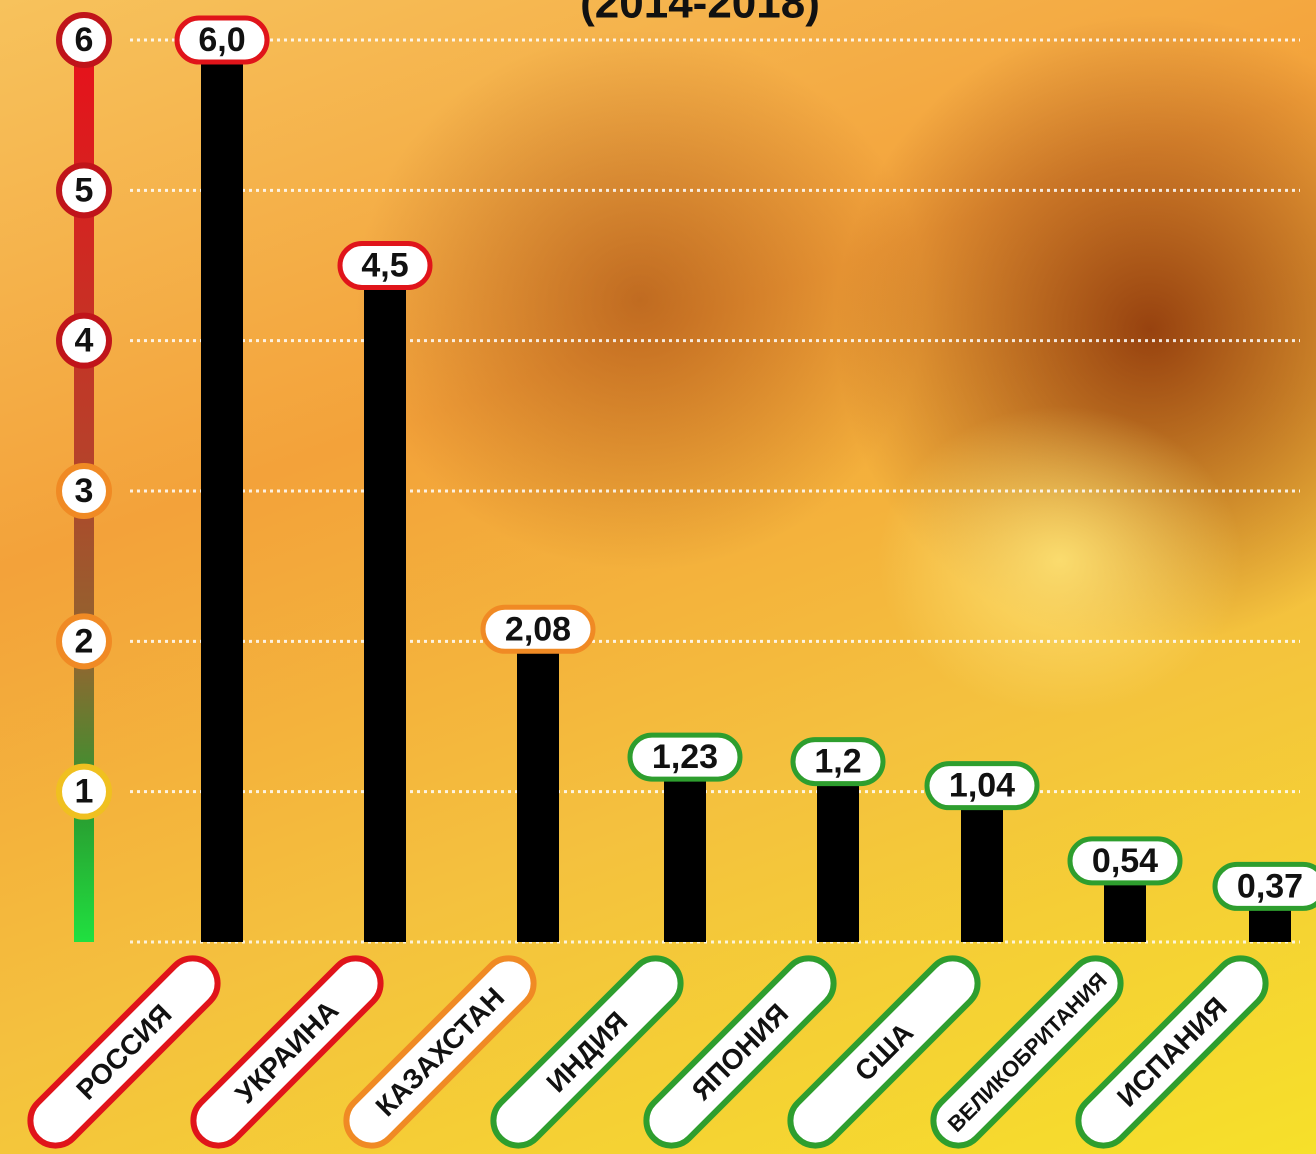 This screenshot has width=1316, height=1154. I want to click on value-label: 0,37, so click(1270, 886).